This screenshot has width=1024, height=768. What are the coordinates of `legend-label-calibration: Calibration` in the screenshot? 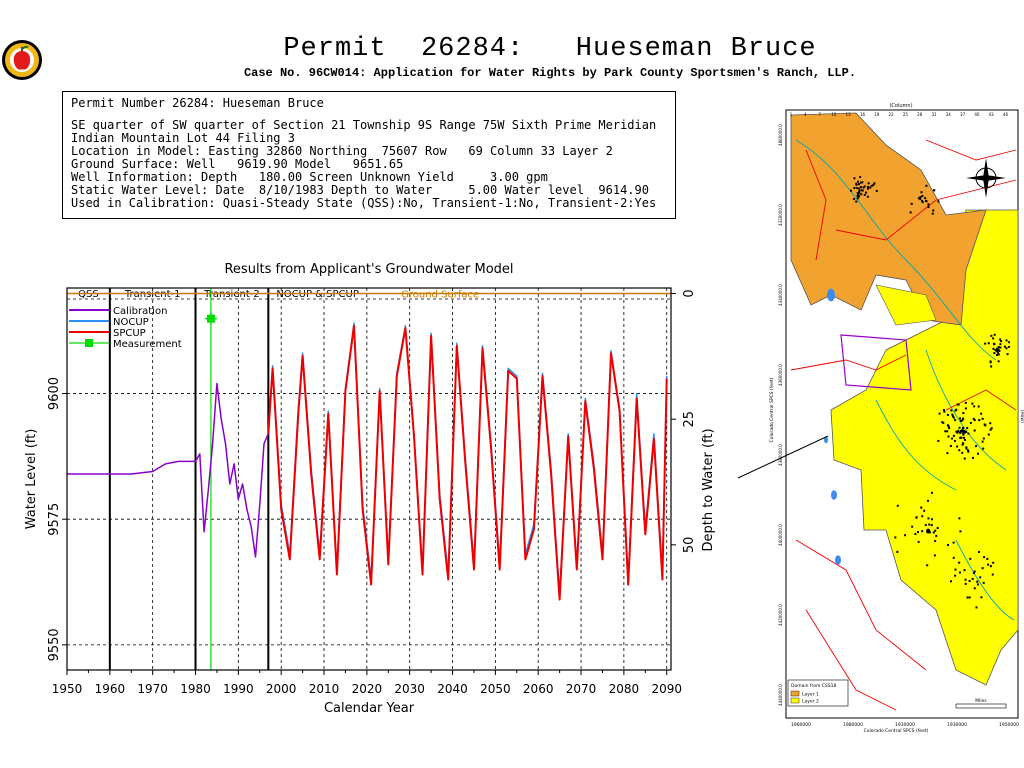 It's located at (140, 311).